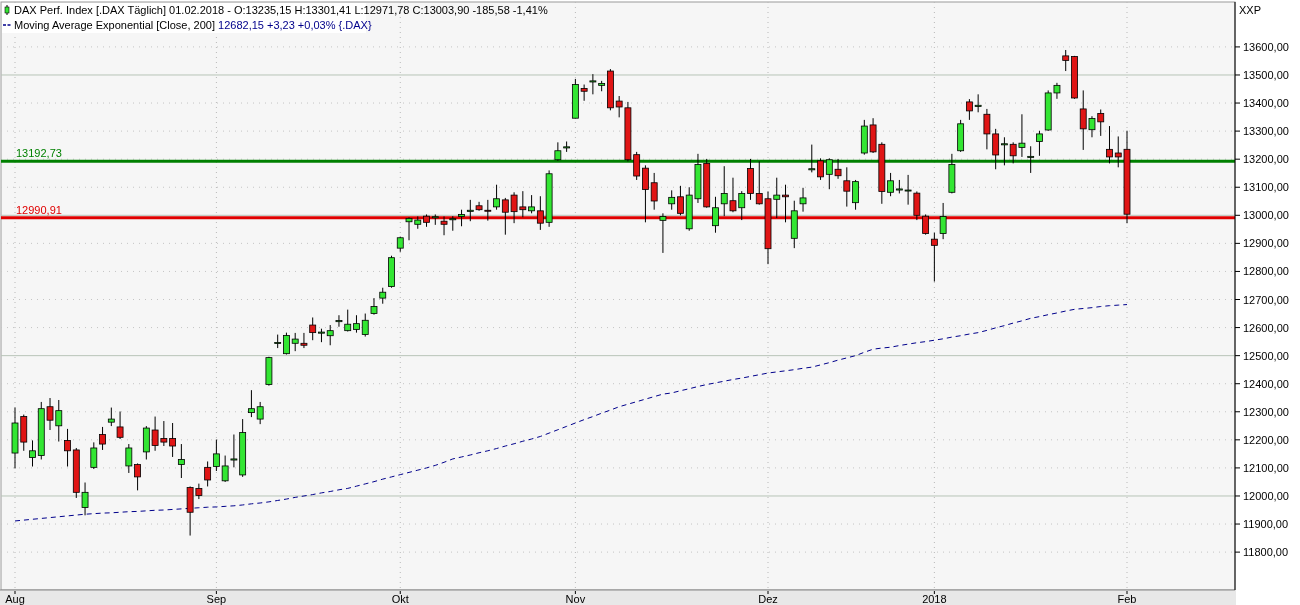 This screenshot has height=605, width=1300. What do you see at coordinates (1266, 46) in the screenshot?
I see `y-tick-label: 13600,00` at bounding box center [1266, 46].